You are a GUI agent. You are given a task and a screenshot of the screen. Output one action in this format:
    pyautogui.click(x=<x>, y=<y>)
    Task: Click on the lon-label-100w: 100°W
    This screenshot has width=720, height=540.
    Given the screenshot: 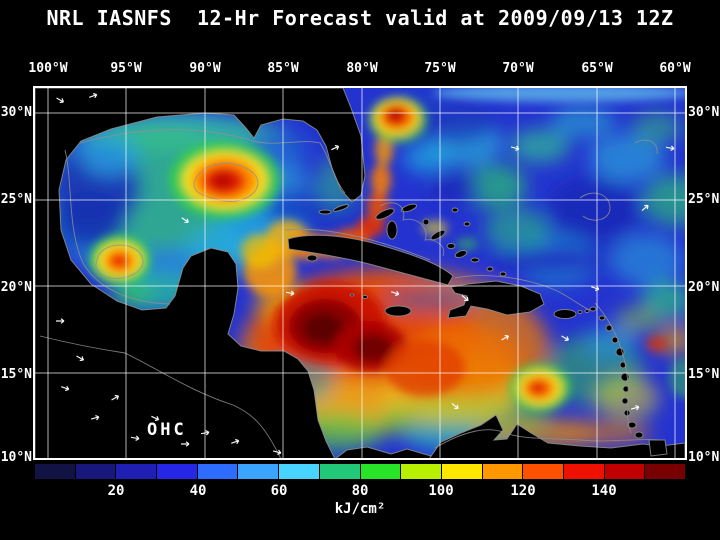 What is the action you would take?
    pyautogui.click(x=48, y=68)
    